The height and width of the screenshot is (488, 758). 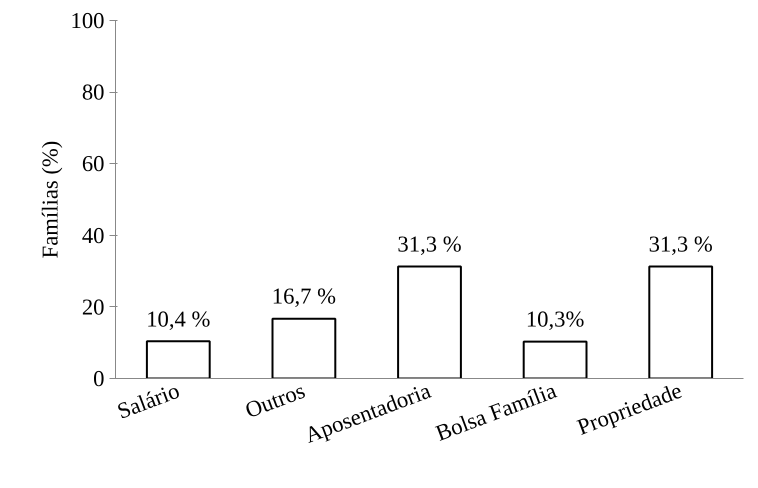 What do you see at coordinates (93, 235) in the screenshot?
I see `y-tick-label: 40` at bounding box center [93, 235].